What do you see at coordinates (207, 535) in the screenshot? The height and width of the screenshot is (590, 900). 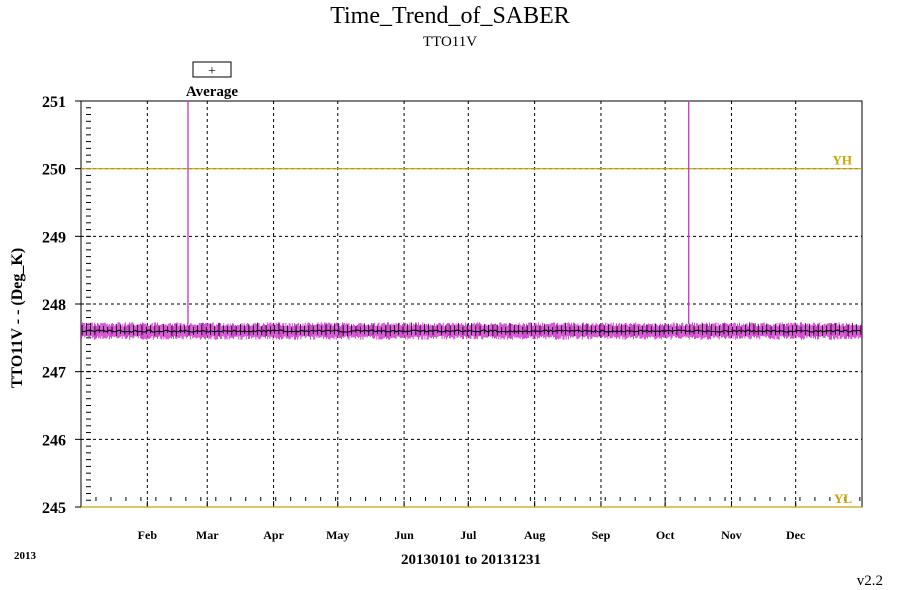 I see `x-tick-label: Mar` at bounding box center [207, 535].